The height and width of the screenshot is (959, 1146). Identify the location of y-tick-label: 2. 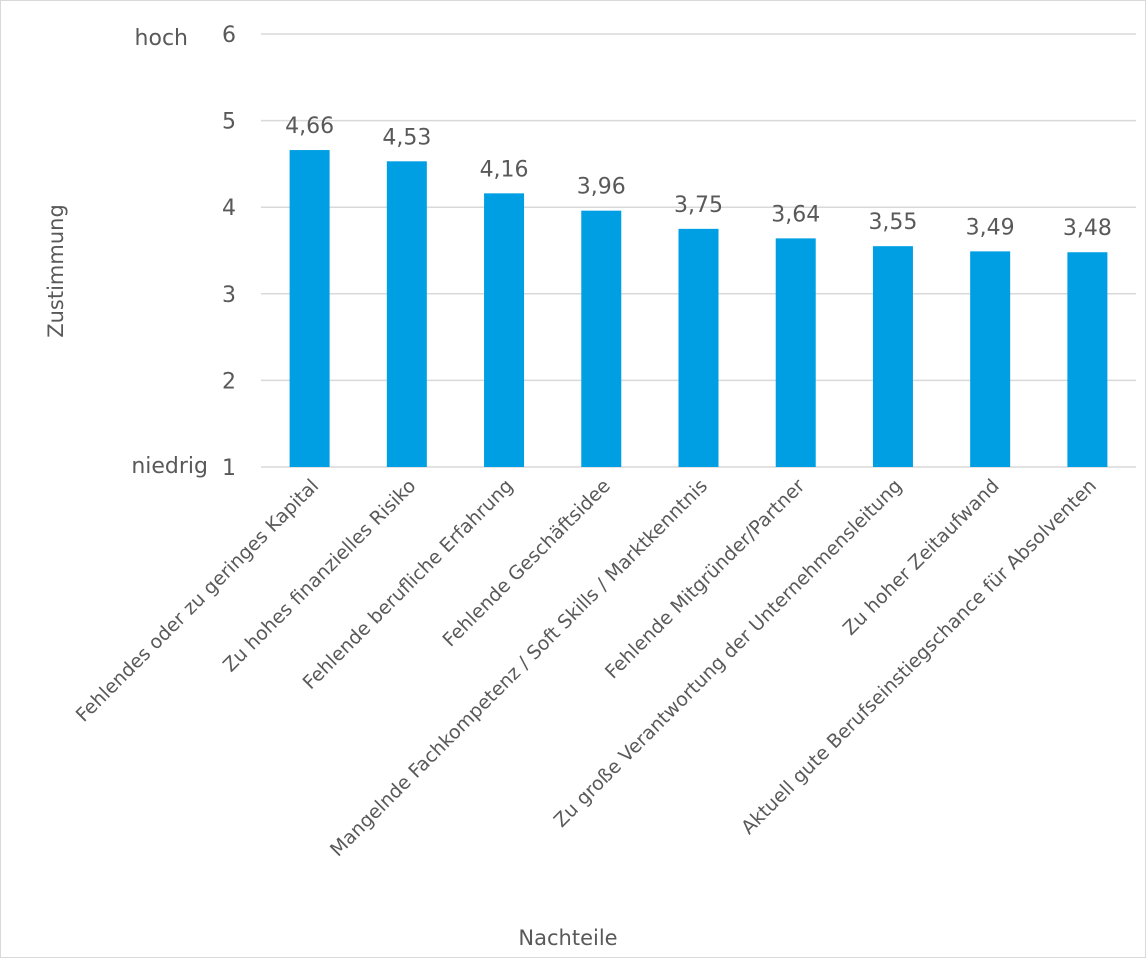
(229, 381).